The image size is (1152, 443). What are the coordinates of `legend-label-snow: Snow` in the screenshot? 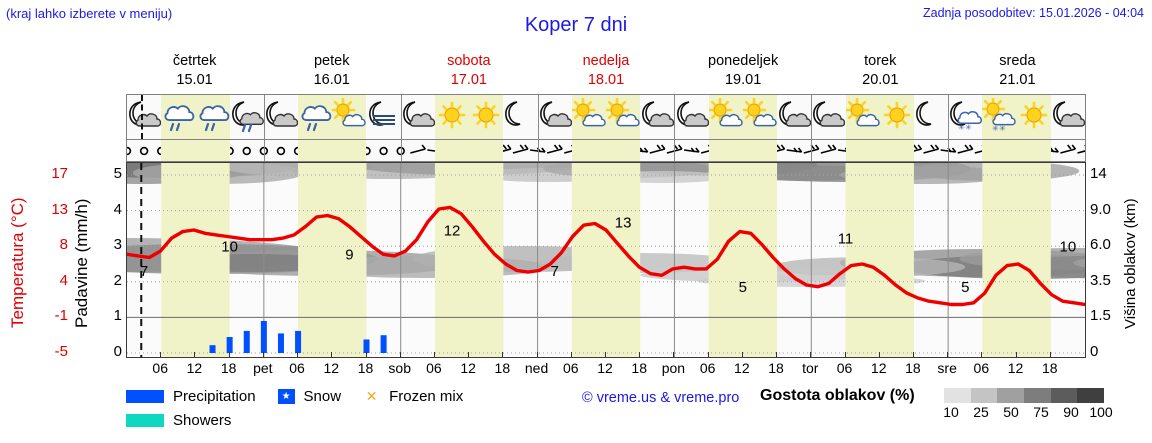 It's located at (322, 396).